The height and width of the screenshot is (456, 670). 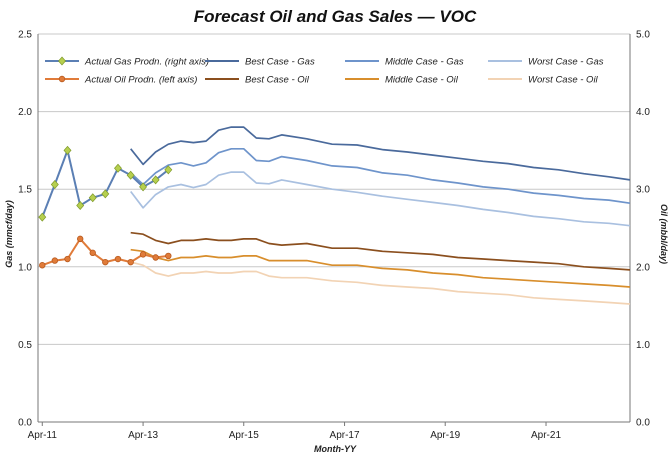 I want to click on legend-item: Worst Case - Gas, so click(x=546, y=62).